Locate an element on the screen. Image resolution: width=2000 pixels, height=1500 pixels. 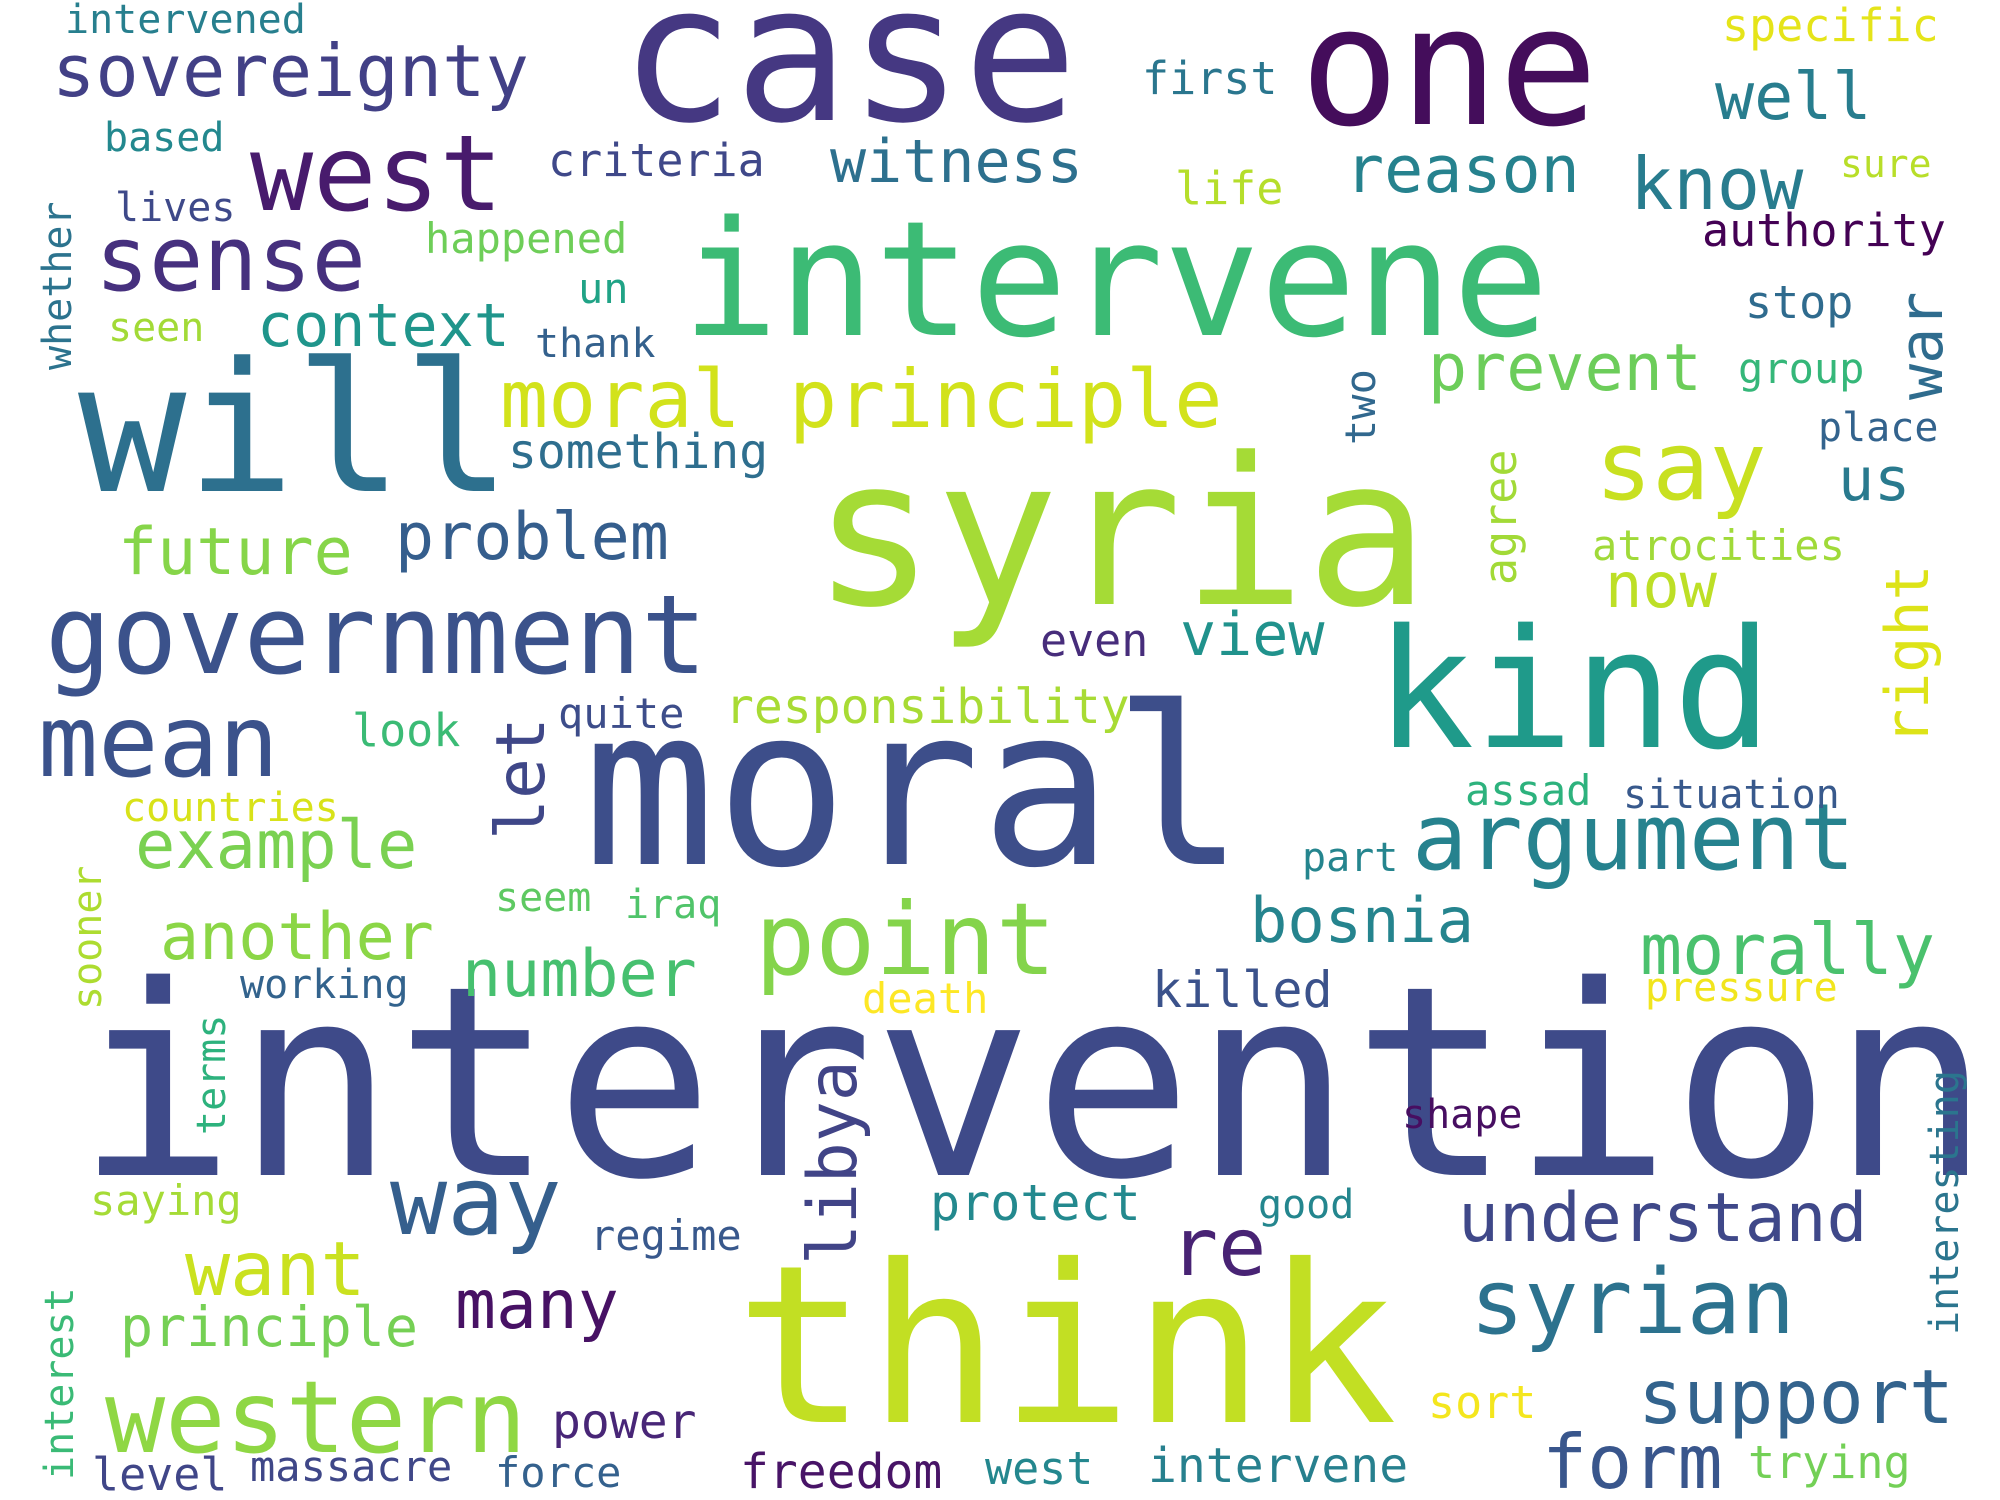
word-first: first is located at coordinates (1210, 78).